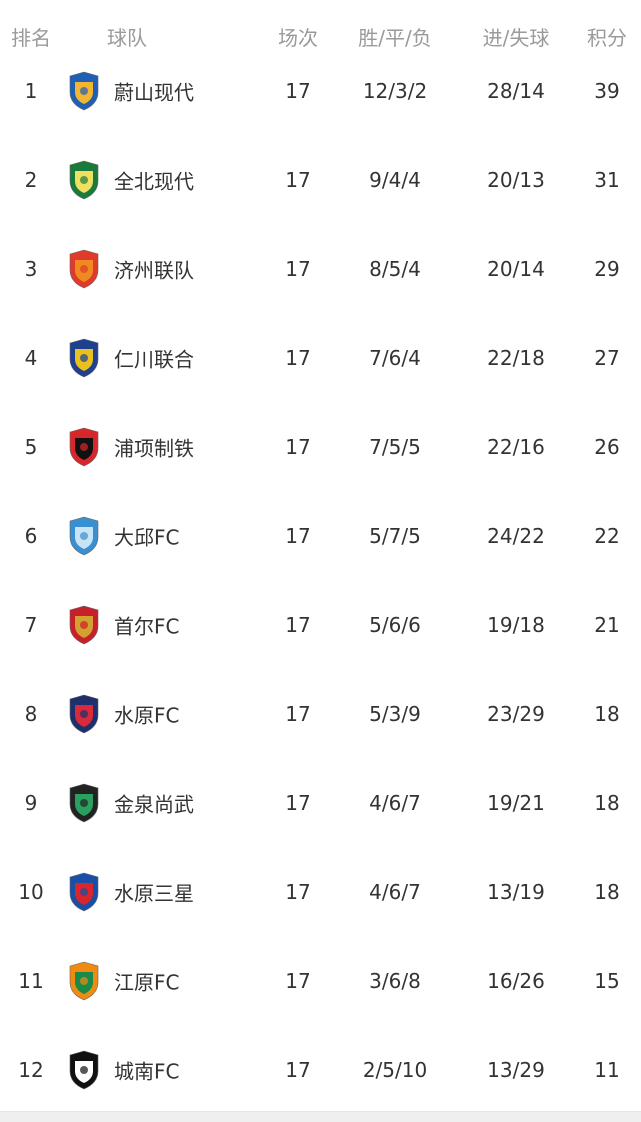 This screenshot has width=641, height=1122. I want to click on table-row: 12 城南FC 17 2/5/10 13/29 11, so click(320, 1069).